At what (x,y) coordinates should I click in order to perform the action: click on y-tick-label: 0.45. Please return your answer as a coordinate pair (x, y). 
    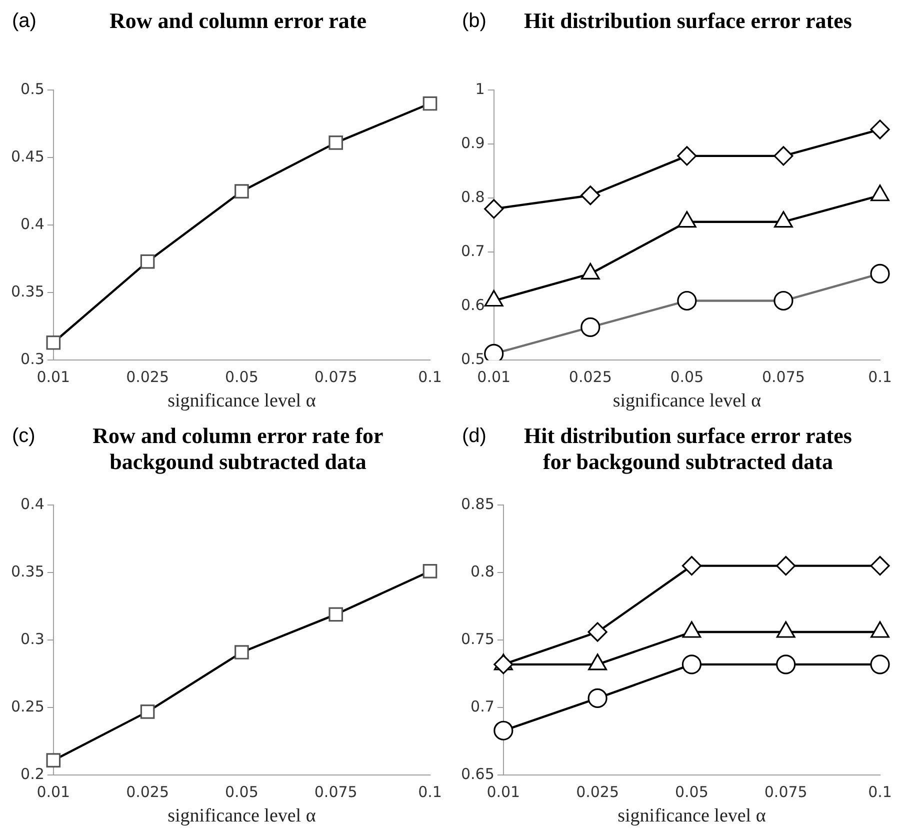
    Looking at the image, I should click on (27, 156).